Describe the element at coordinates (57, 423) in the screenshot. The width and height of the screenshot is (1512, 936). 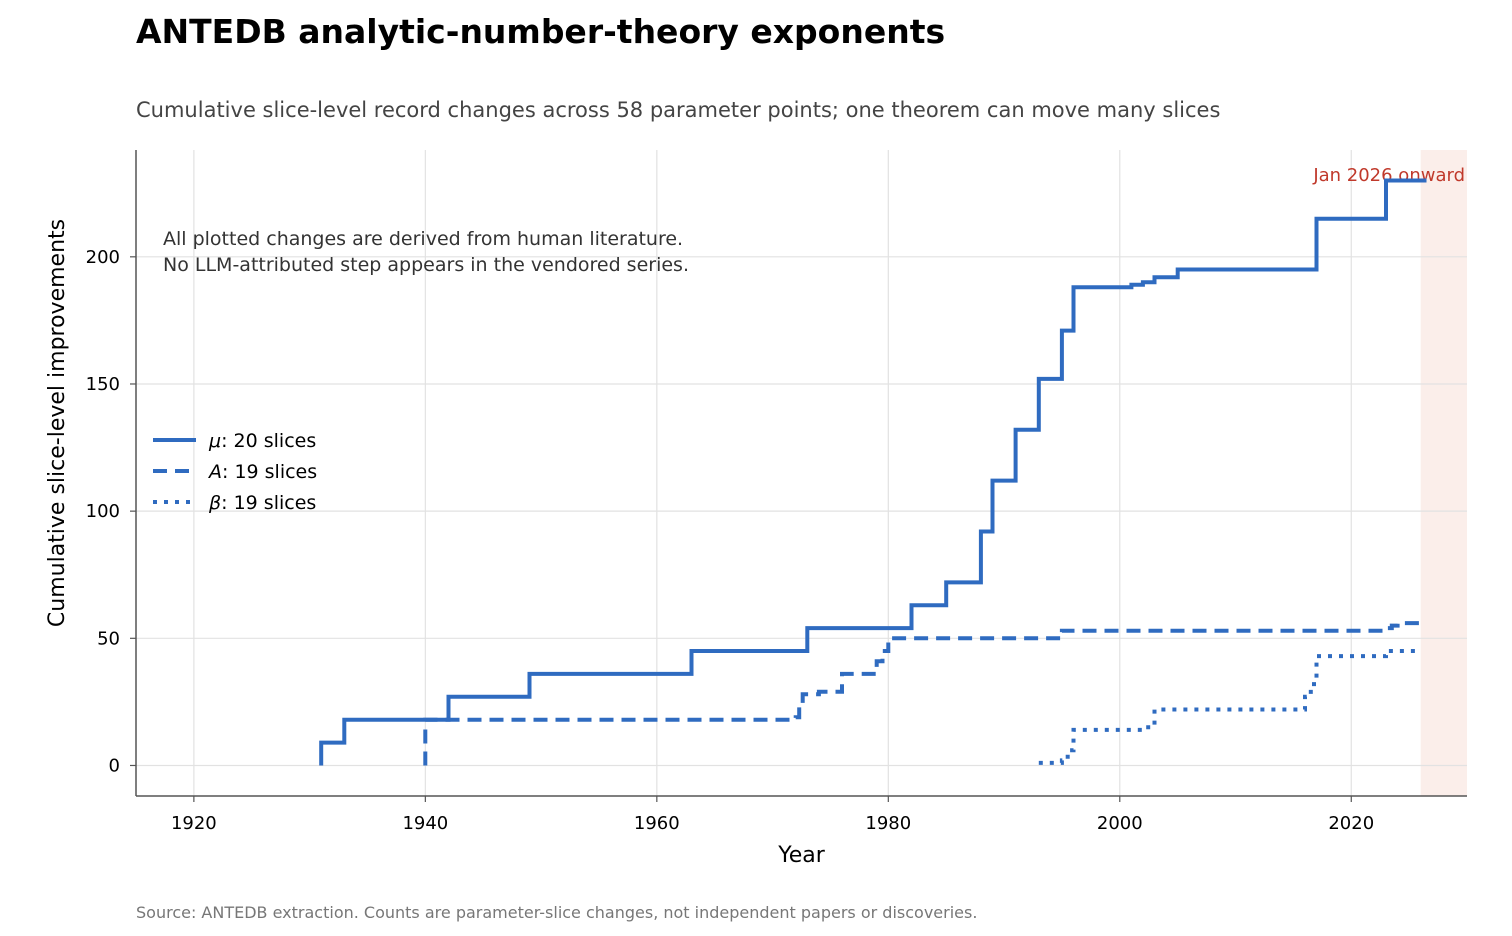
I see `y-axis-label: Cumulative slice-level improvements` at that location.